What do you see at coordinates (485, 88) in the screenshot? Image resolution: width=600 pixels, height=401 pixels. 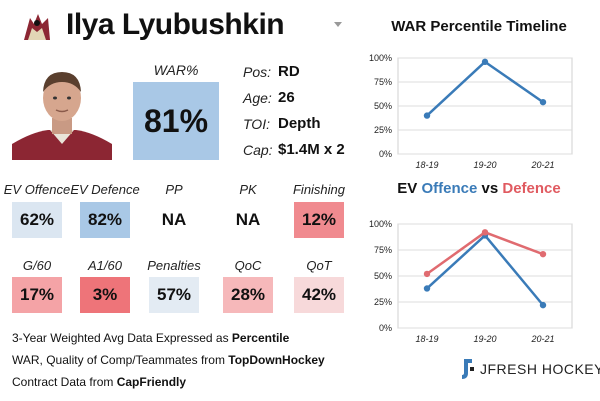 I see `chart-1-series-0-line` at bounding box center [485, 88].